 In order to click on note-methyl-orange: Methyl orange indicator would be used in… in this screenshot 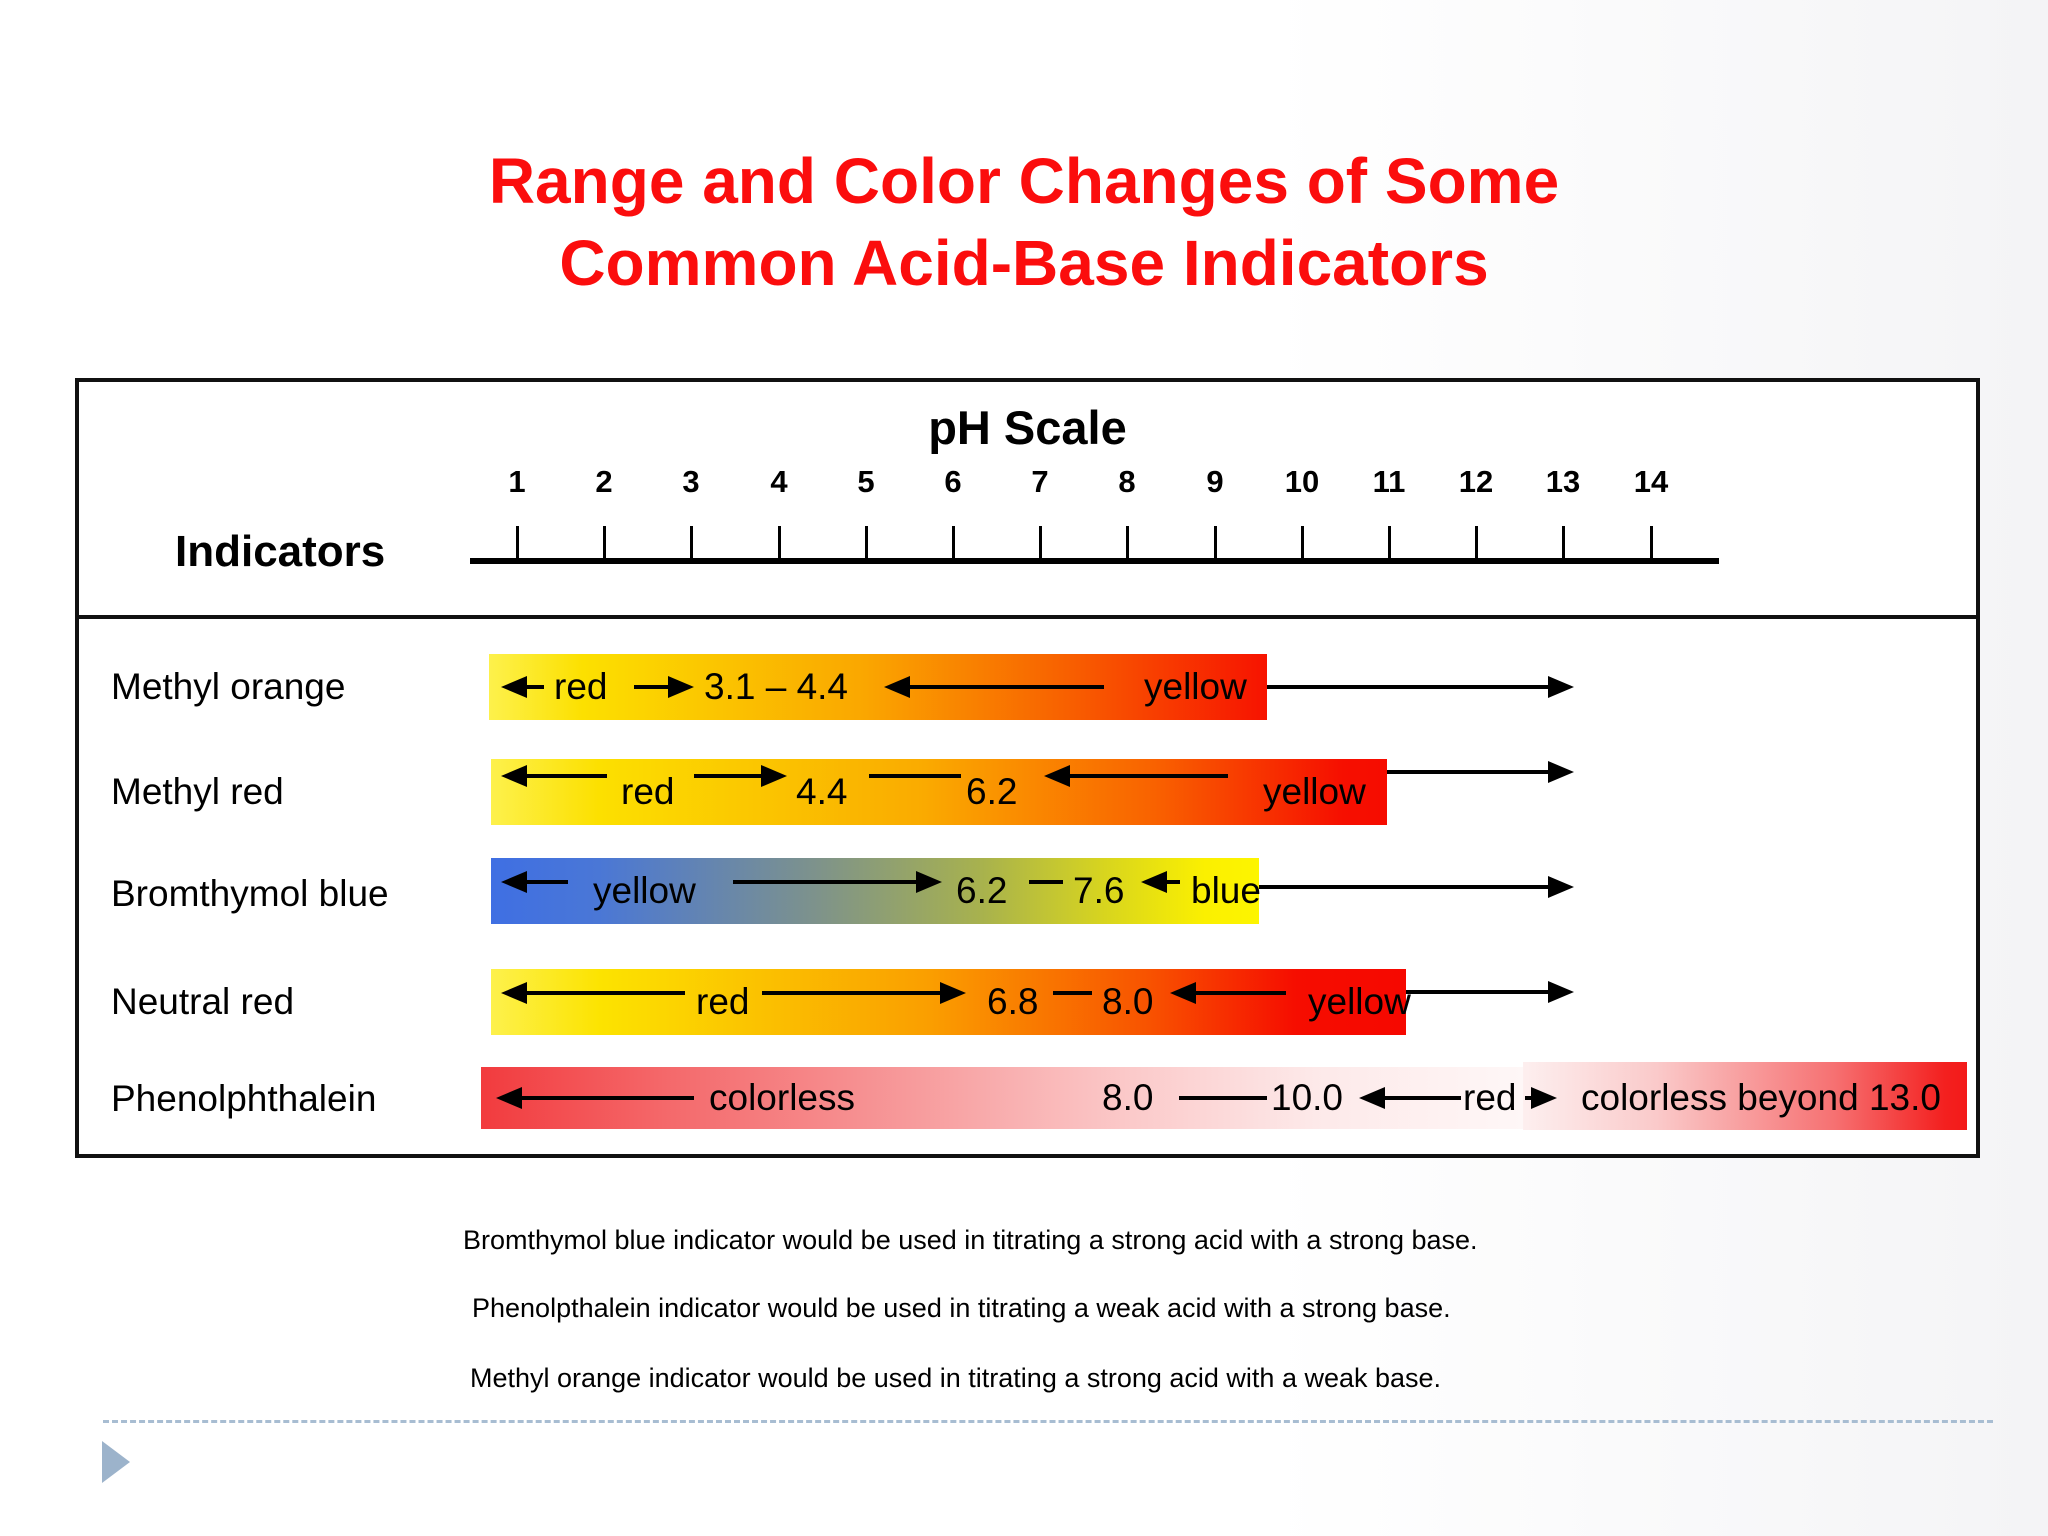, I will do `click(956, 1378)`.